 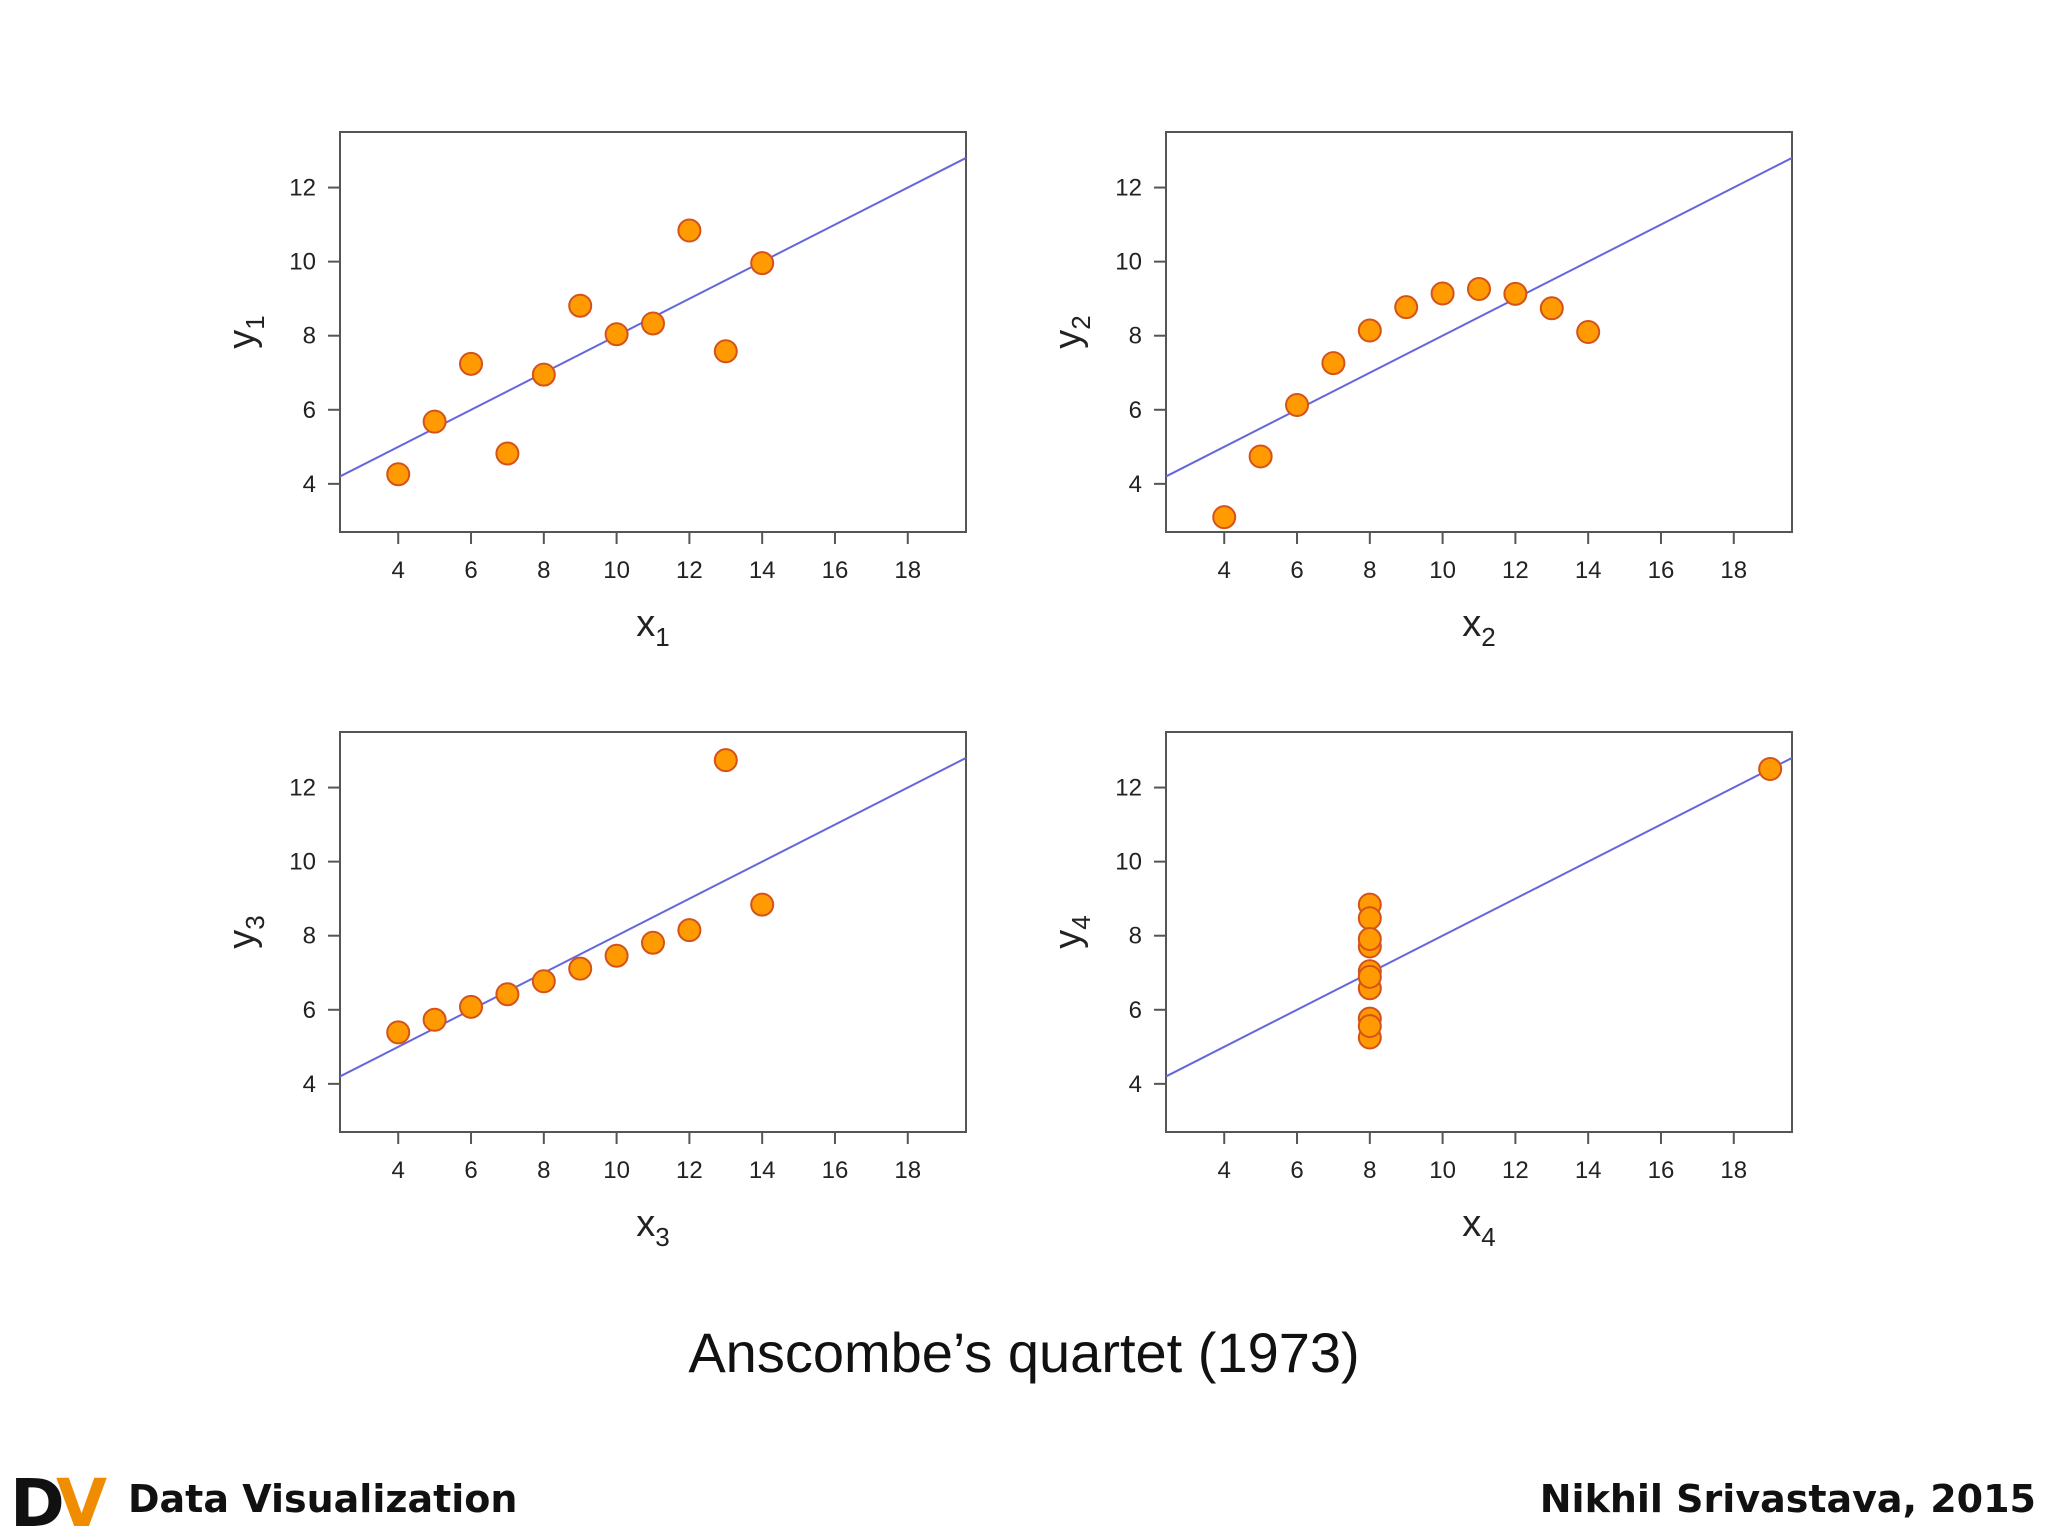 What do you see at coordinates (1071, 931) in the screenshot?
I see `y-axis-label-4: y4` at bounding box center [1071, 931].